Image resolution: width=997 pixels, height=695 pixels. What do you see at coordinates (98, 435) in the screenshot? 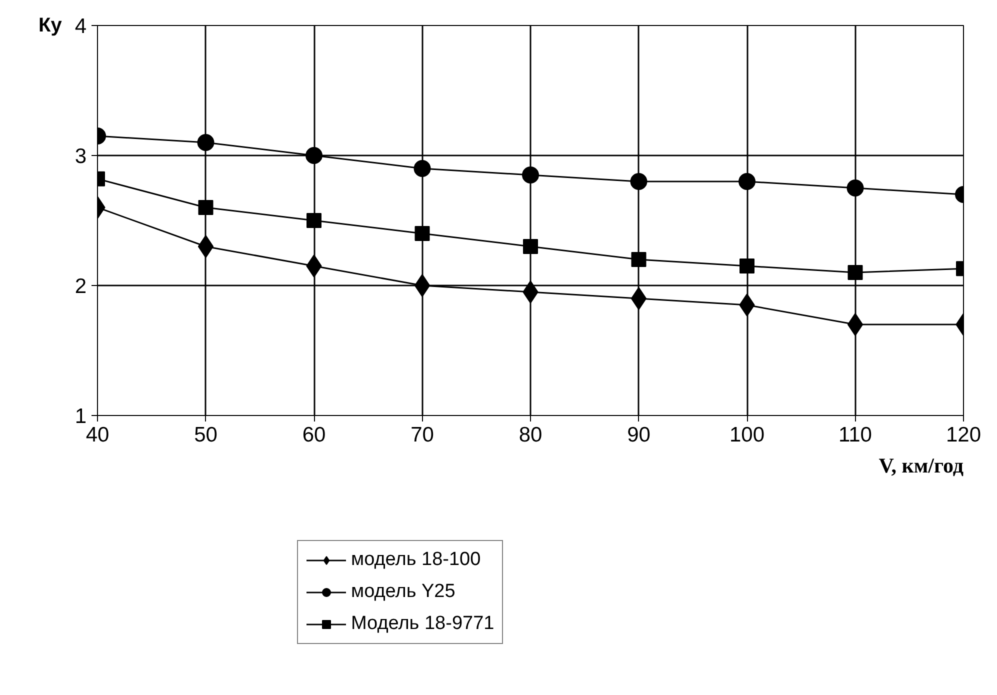
I see `x-tick-label: 40` at bounding box center [98, 435].